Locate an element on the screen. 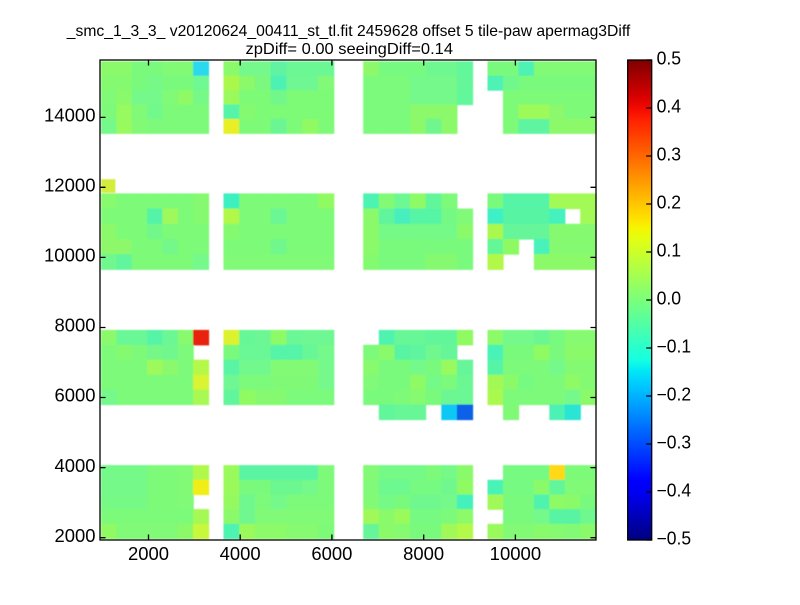 Image resolution: width=800 pixels, height=605 pixels. svg-text: −0.5 is located at coordinates (674, 539).